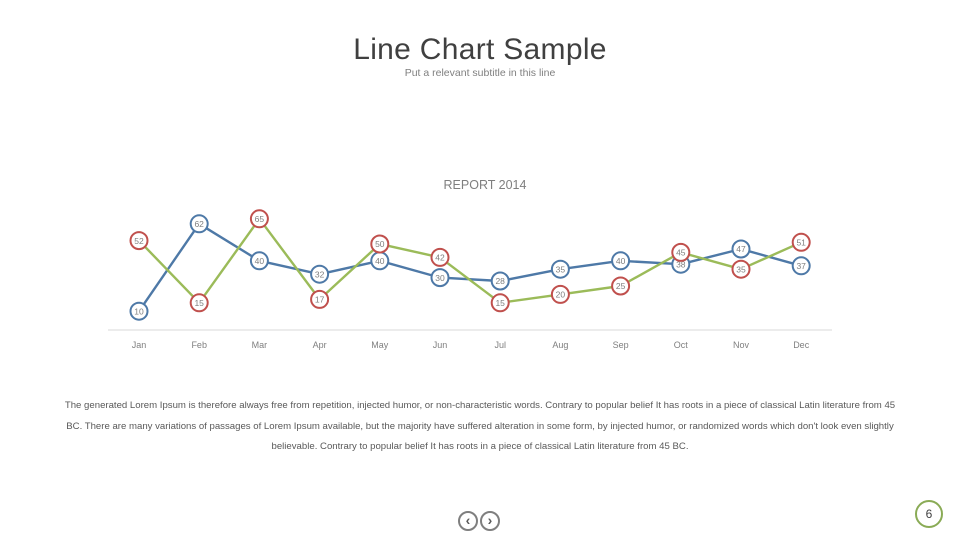 This screenshot has height=540, width=960. I want to click on series-2-point-jan, so click(139, 241).